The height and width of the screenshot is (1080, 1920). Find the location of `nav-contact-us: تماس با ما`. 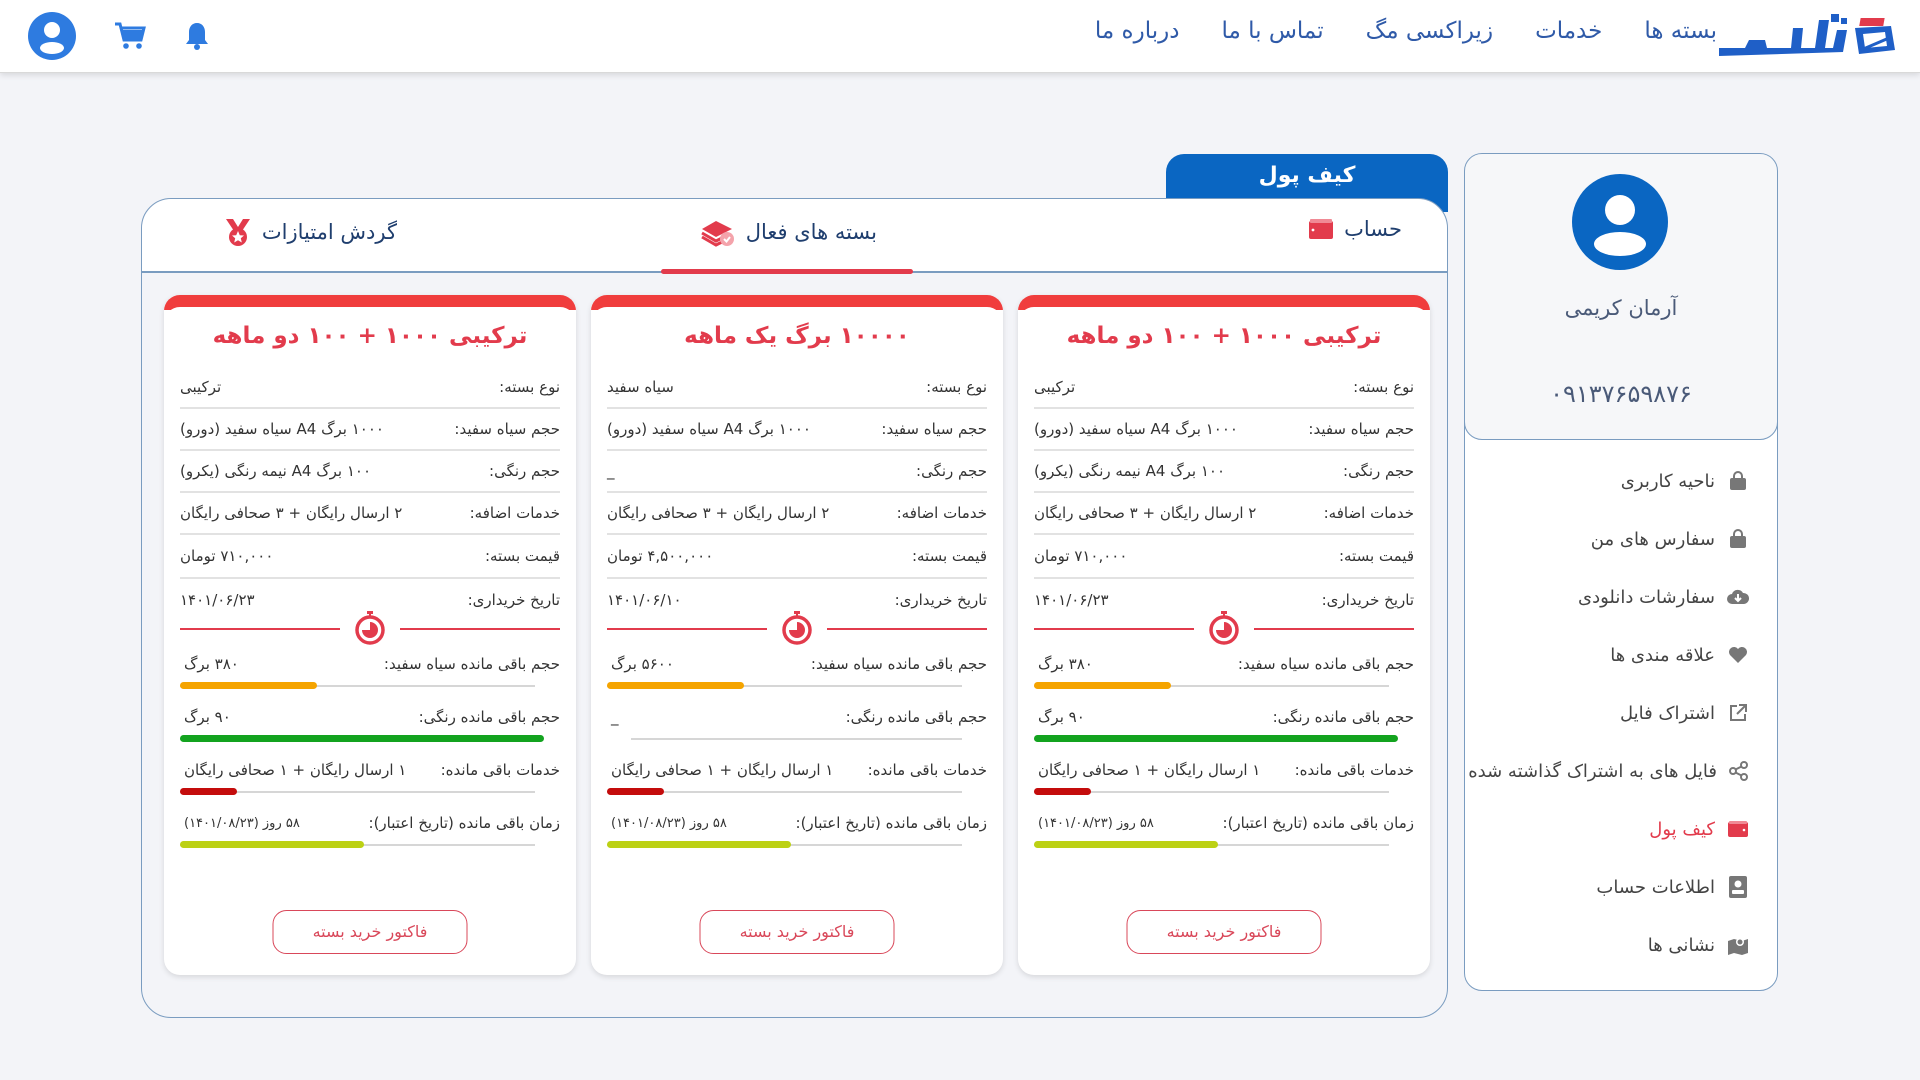

nav-contact-us: تماس با ما is located at coordinates (1272, 31).